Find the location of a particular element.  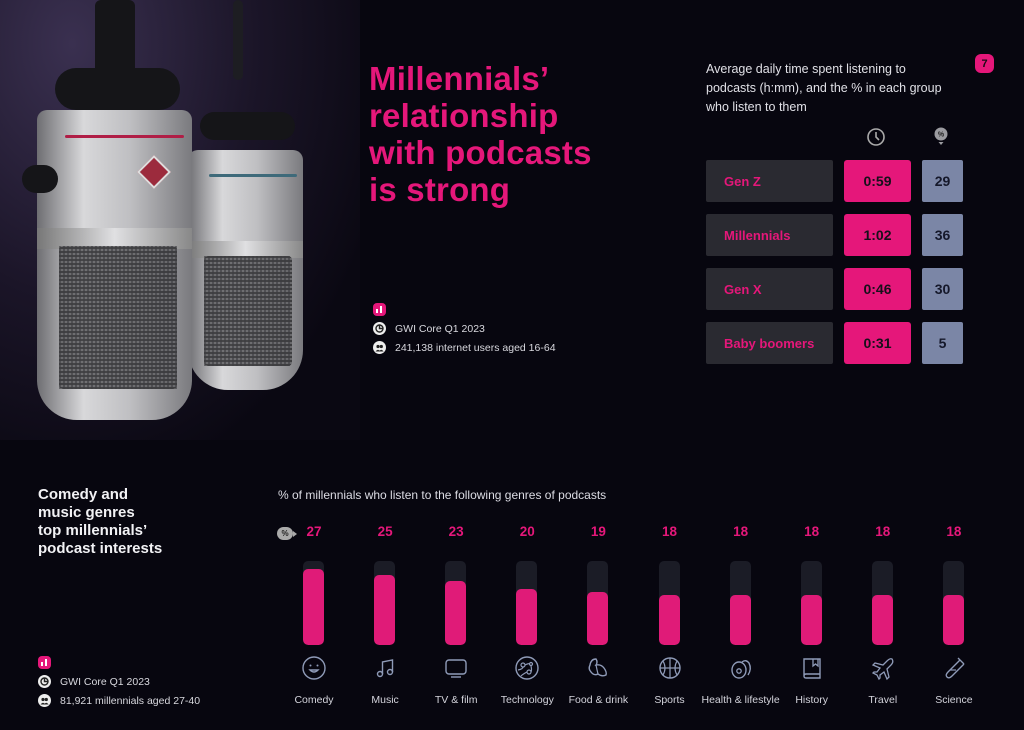

time-value: 0:59 is located at coordinates (877, 181).